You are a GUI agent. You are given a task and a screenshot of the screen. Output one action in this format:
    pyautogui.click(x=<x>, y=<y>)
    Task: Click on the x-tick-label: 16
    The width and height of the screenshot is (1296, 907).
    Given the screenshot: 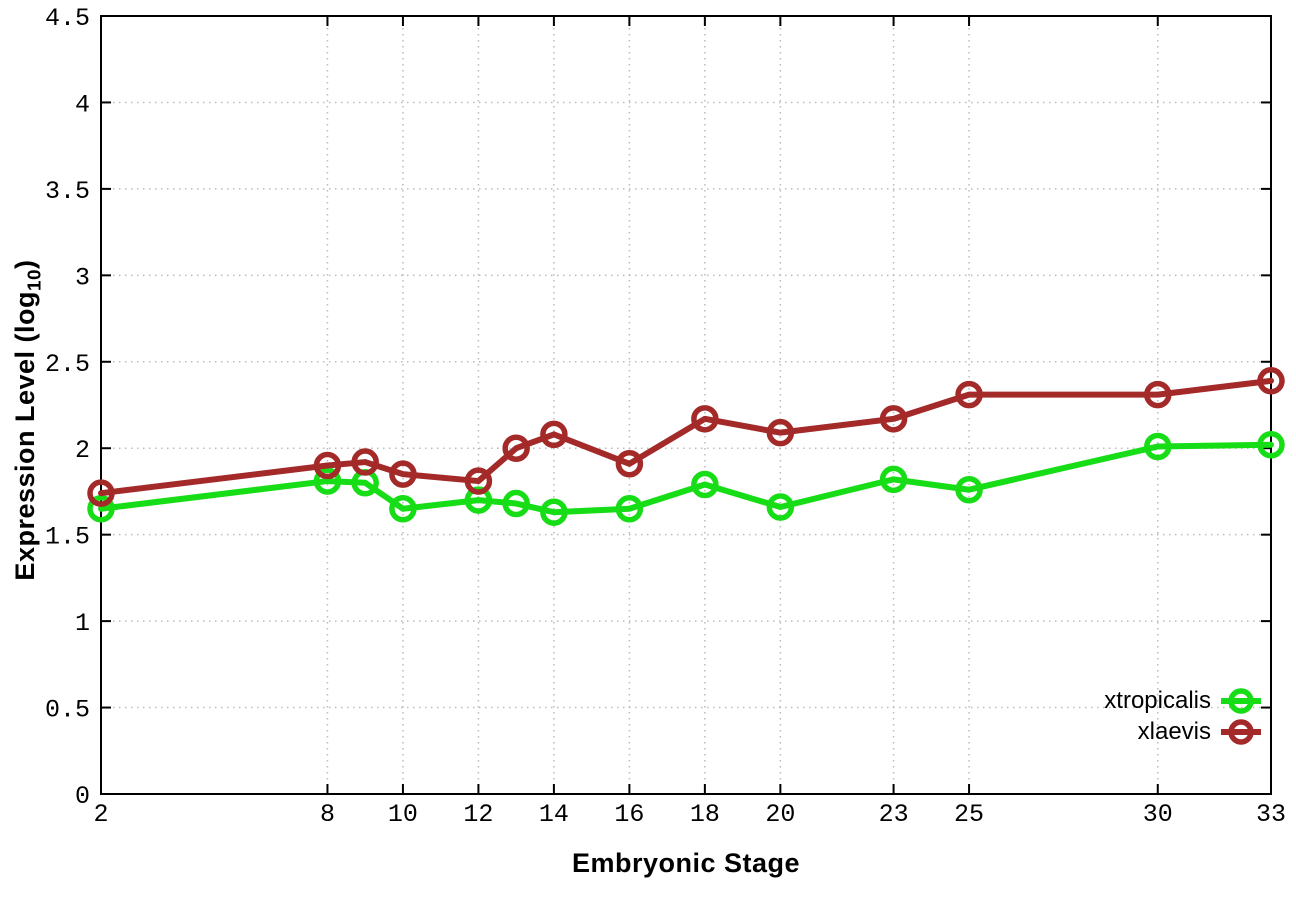 What is the action you would take?
    pyautogui.click(x=629, y=814)
    